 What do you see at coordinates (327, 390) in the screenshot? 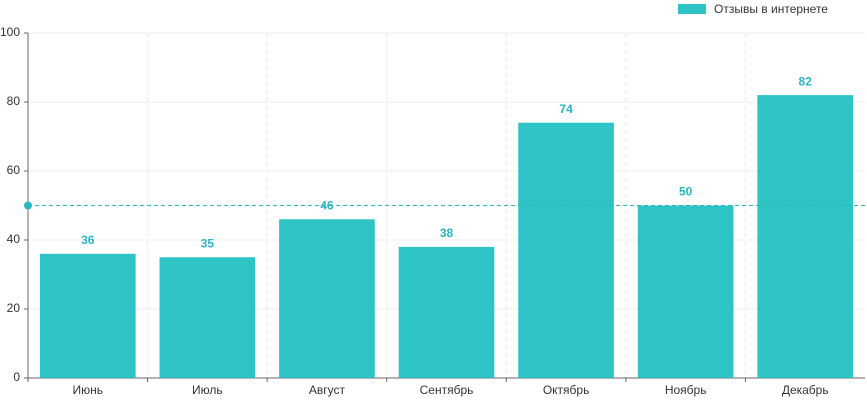
I see `x-tick-label: Август` at bounding box center [327, 390].